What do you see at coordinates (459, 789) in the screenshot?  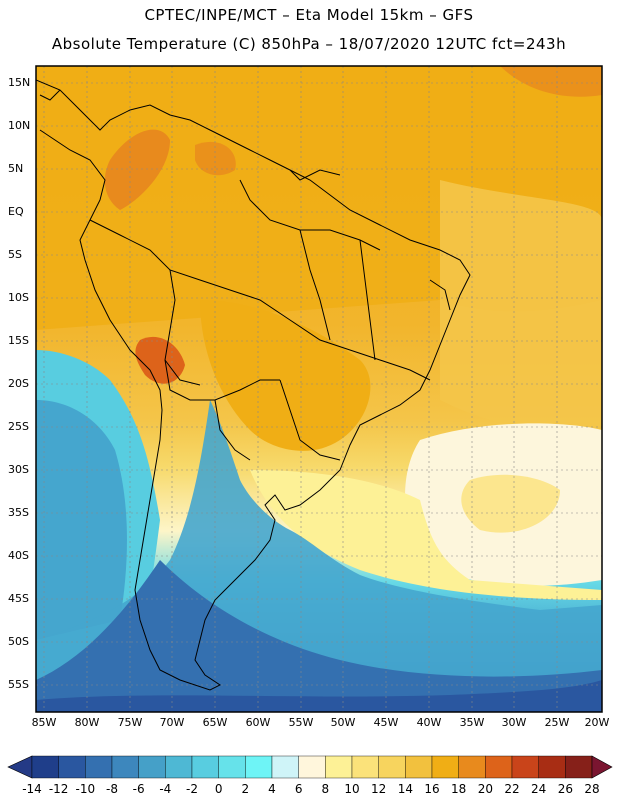 I see `colorbar-label: 18` at bounding box center [459, 789].